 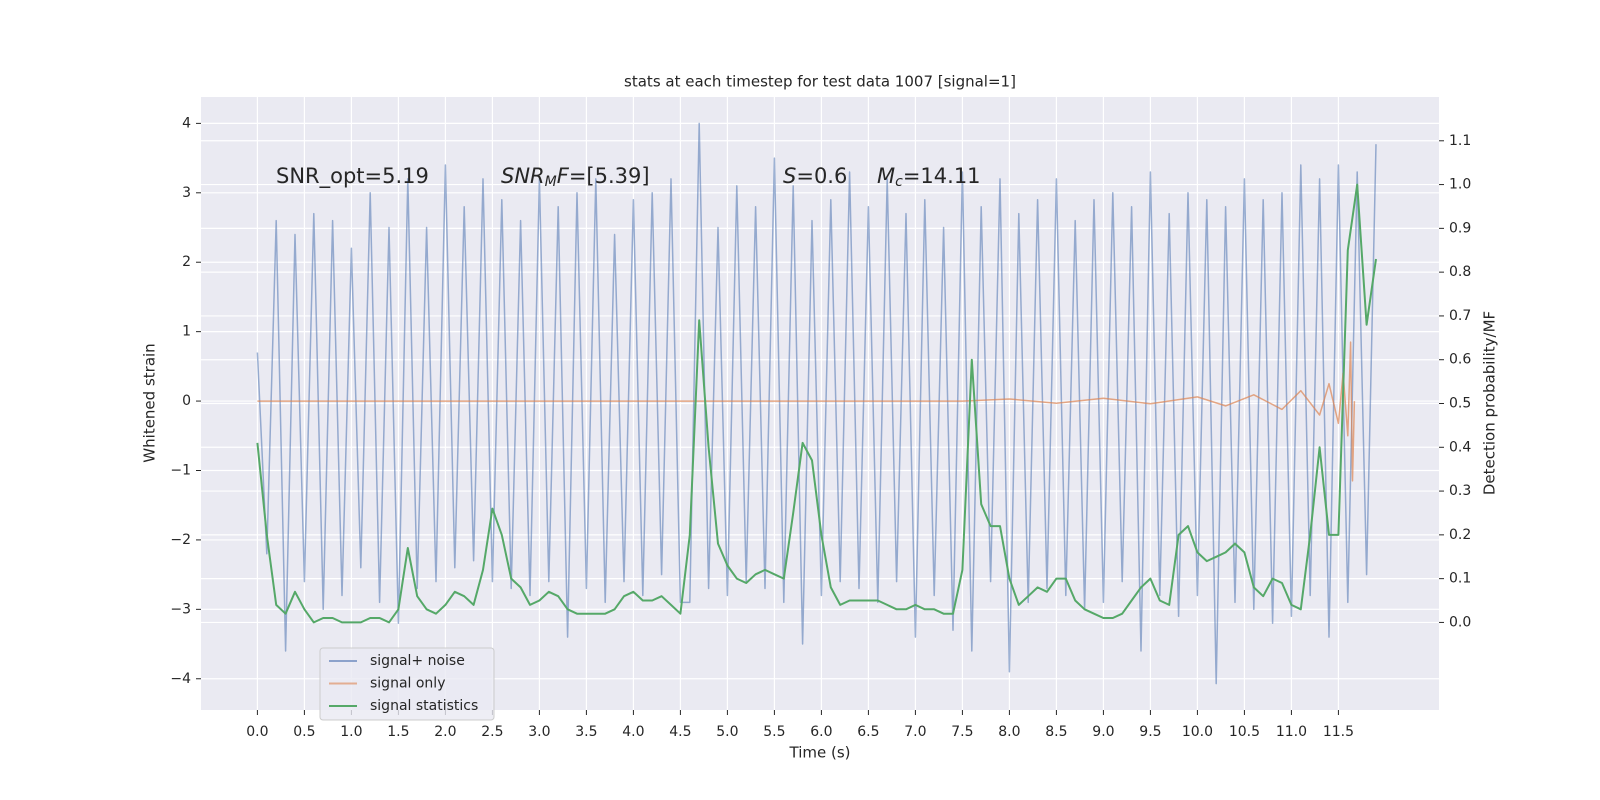 What do you see at coordinates (563, 176) in the screenshot?
I see `annotation-part: F` at bounding box center [563, 176].